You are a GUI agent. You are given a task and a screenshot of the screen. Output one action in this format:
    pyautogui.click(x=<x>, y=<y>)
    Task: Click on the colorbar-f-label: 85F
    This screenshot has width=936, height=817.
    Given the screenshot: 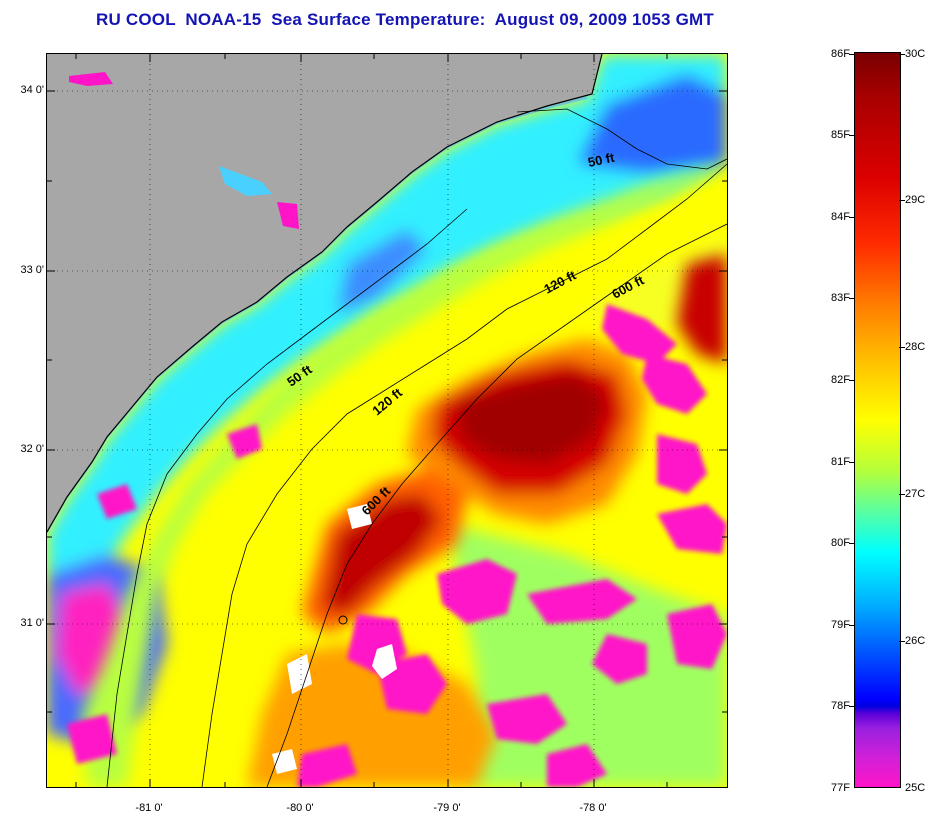 What is the action you would take?
    pyautogui.click(x=840, y=135)
    